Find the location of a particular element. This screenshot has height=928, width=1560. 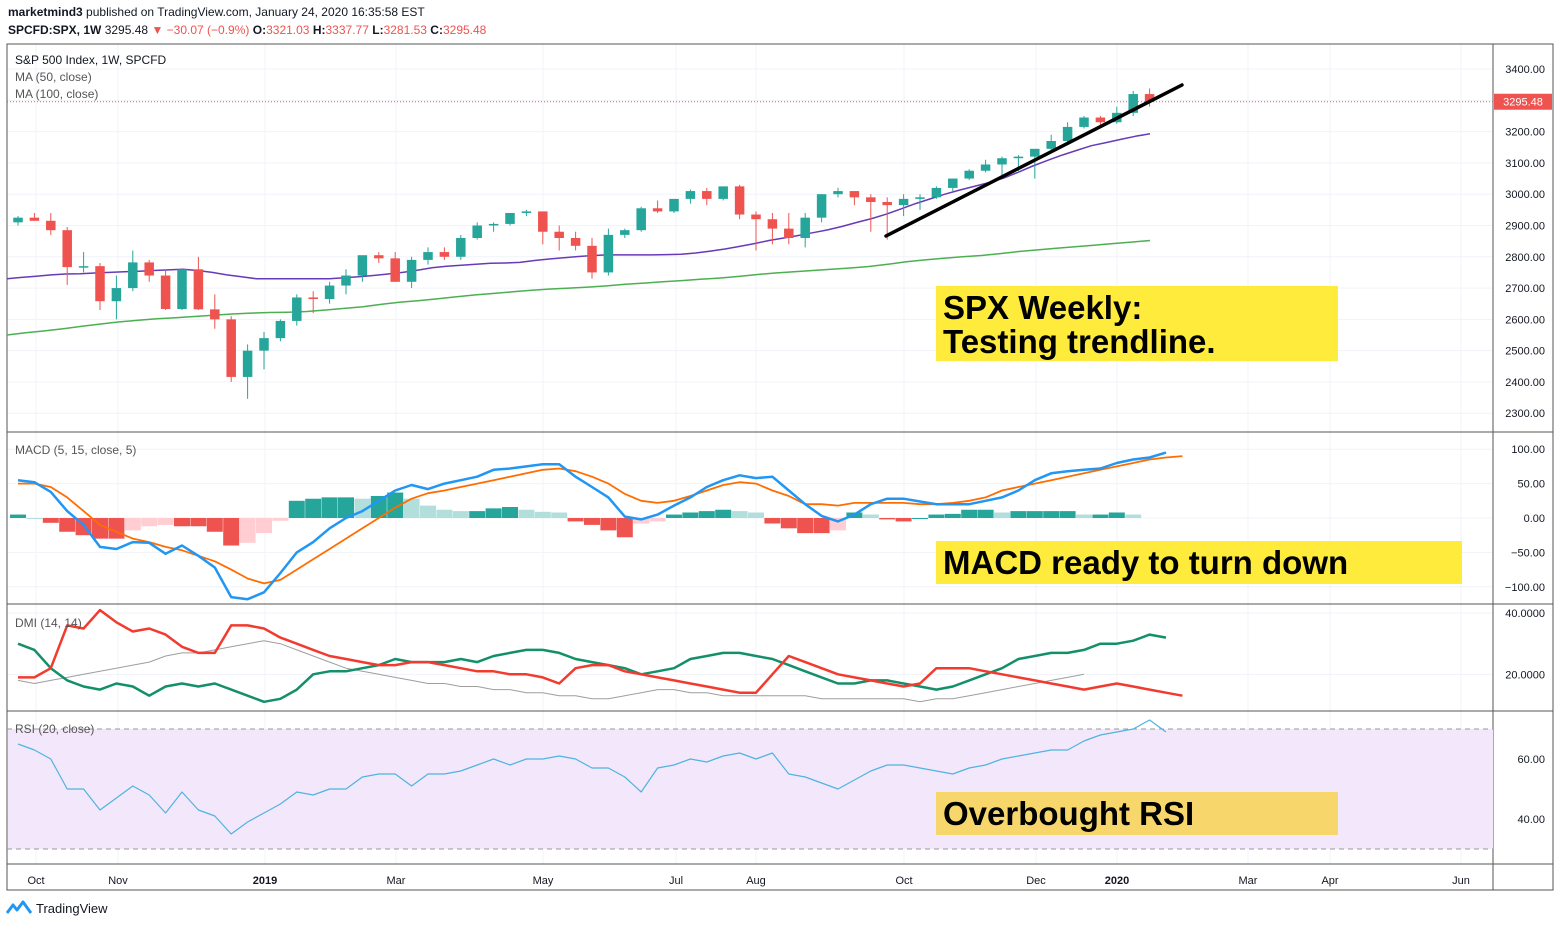

author-name: marketmind3 is located at coordinates (45, 12).